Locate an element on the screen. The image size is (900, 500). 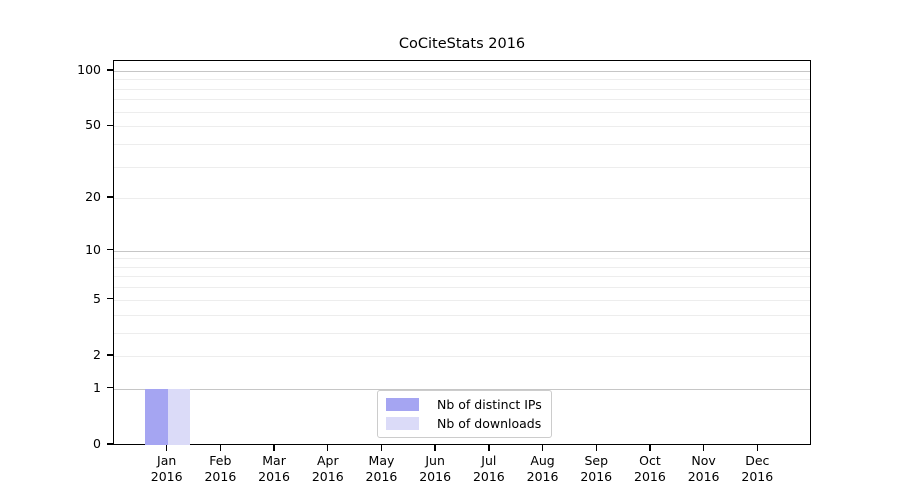
x-tick-label: Apr 2016 is located at coordinates (328, 468).